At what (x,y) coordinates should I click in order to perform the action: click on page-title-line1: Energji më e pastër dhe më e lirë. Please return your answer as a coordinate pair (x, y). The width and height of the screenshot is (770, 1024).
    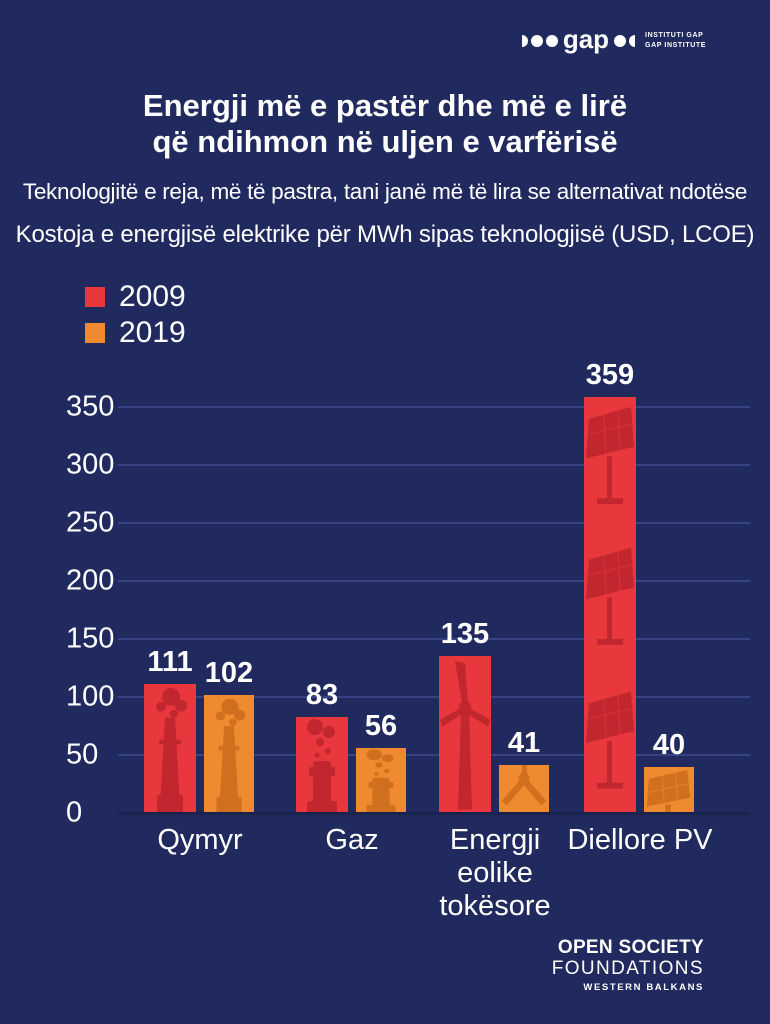
    Looking at the image, I should click on (385, 105).